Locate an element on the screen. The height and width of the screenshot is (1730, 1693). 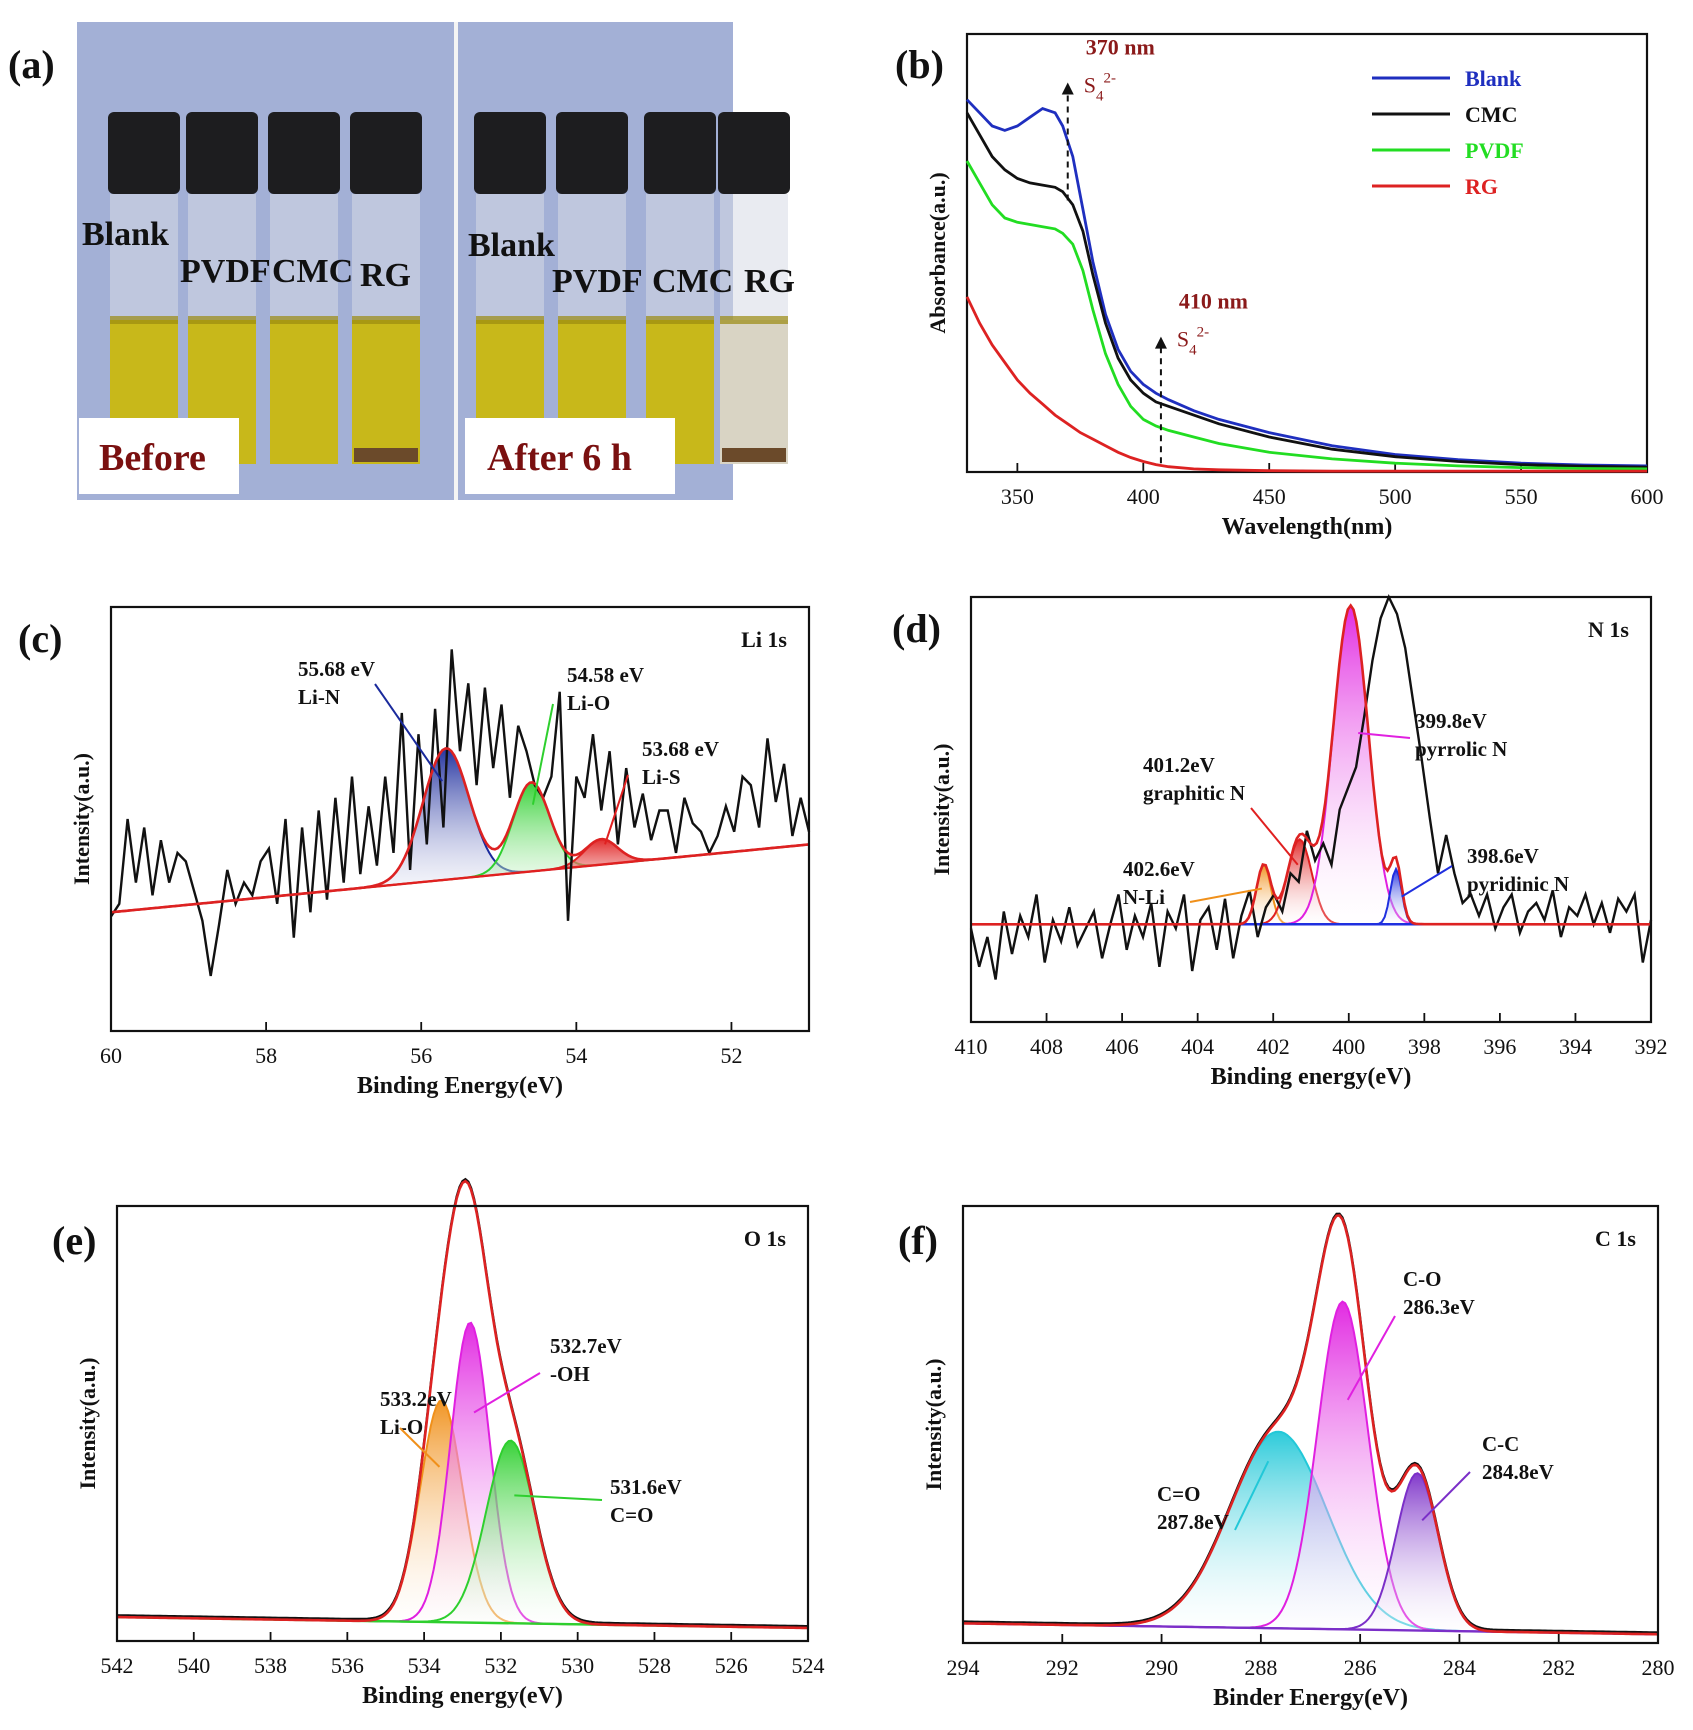
vial-sediment is located at coordinates (386, 455).